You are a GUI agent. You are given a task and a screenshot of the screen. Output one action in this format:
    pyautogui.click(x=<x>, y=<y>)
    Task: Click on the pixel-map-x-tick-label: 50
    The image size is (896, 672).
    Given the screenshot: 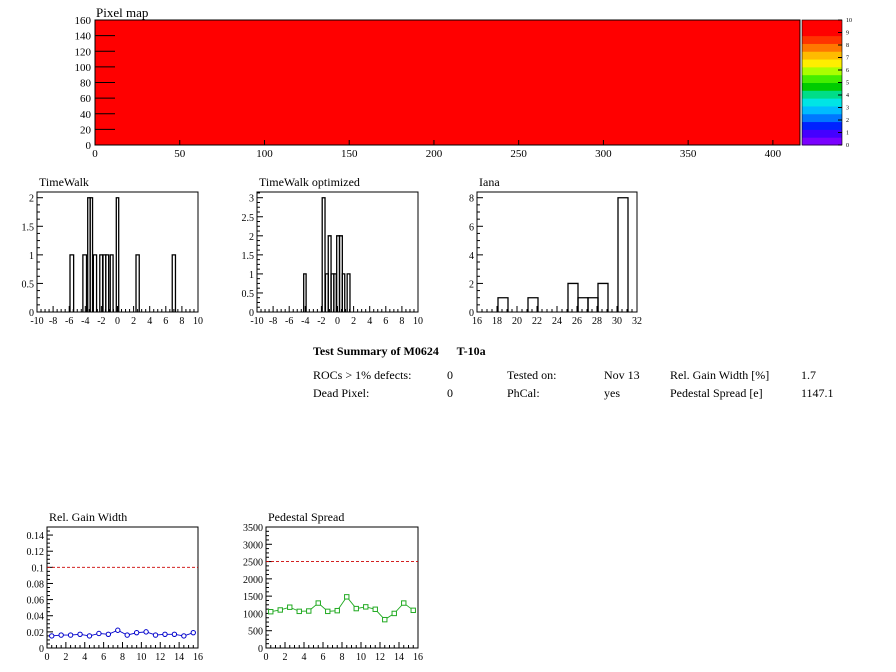 What is the action you would take?
    pyautogui.click(x=180, y=154)
    